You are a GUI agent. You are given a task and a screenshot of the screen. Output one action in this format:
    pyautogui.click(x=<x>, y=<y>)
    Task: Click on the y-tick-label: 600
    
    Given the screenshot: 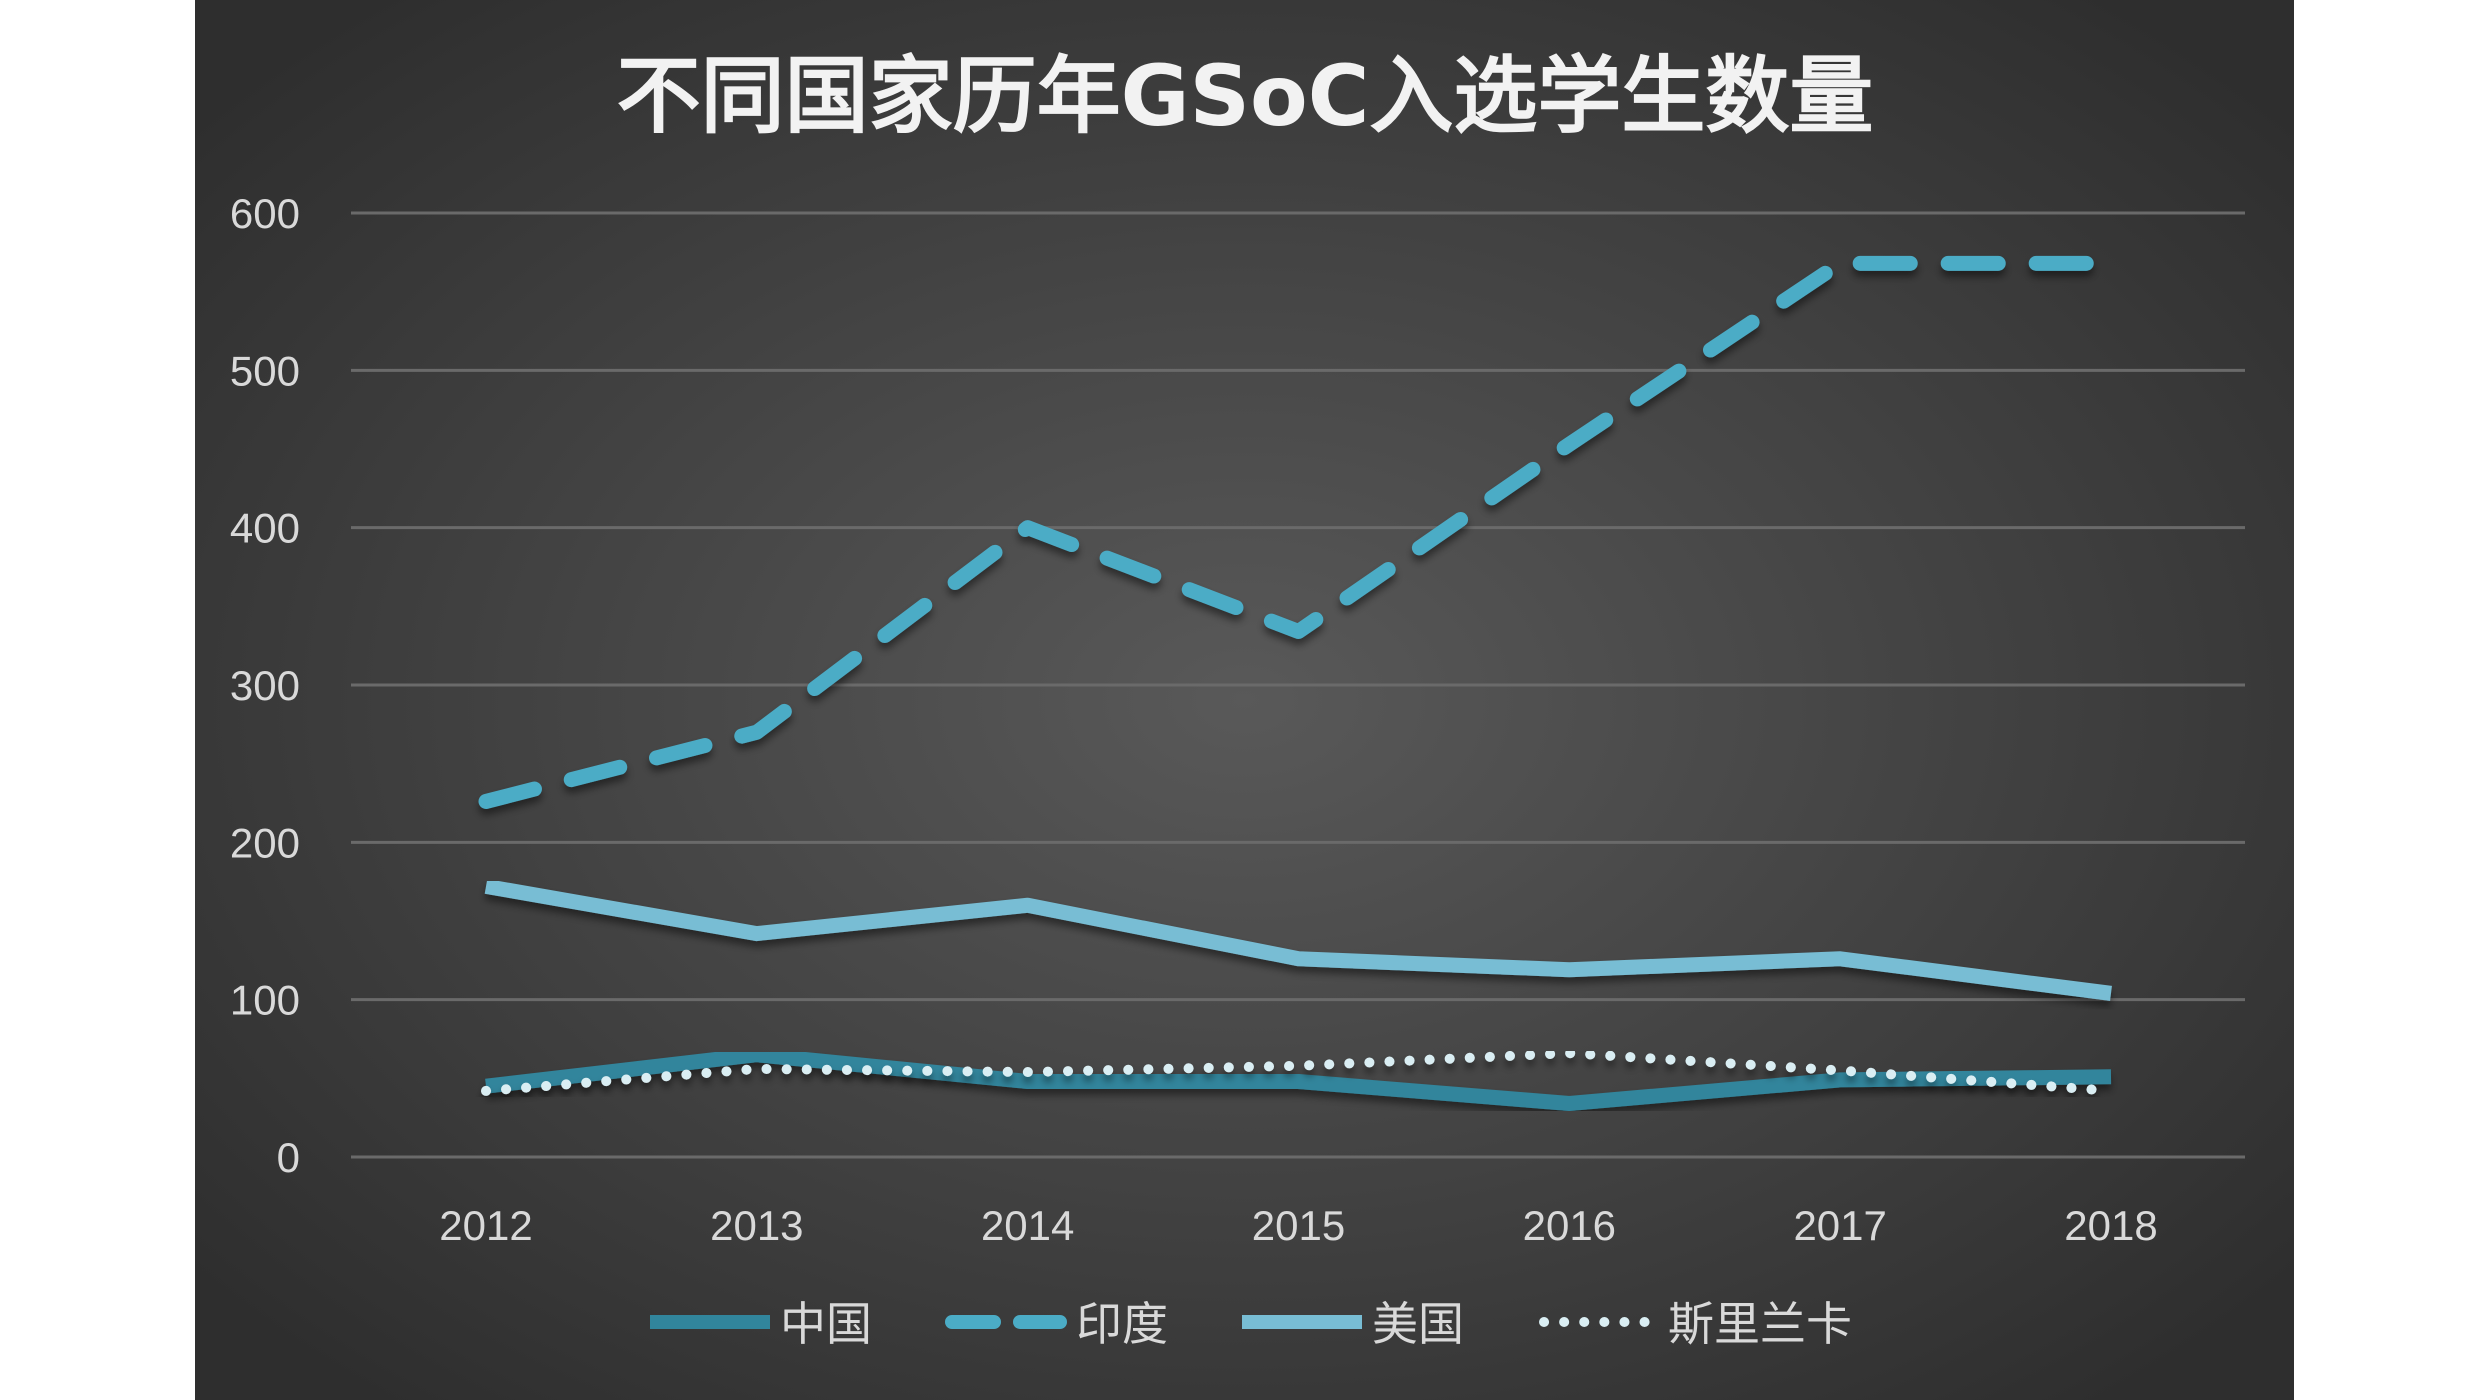 What is the action you would take?
    pyautogui.click(x=265, y=213)
    